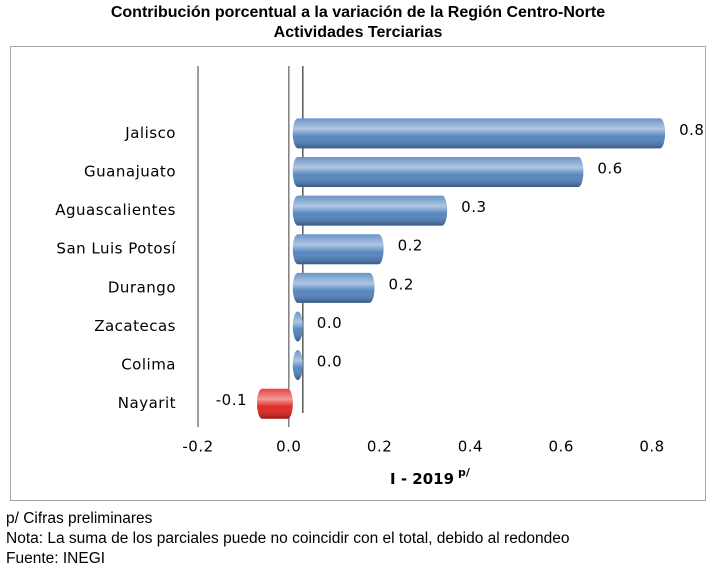  Describe the element at coordinates (150, 133) in the screenshot. I see `category-label: Jalisco` at that location.